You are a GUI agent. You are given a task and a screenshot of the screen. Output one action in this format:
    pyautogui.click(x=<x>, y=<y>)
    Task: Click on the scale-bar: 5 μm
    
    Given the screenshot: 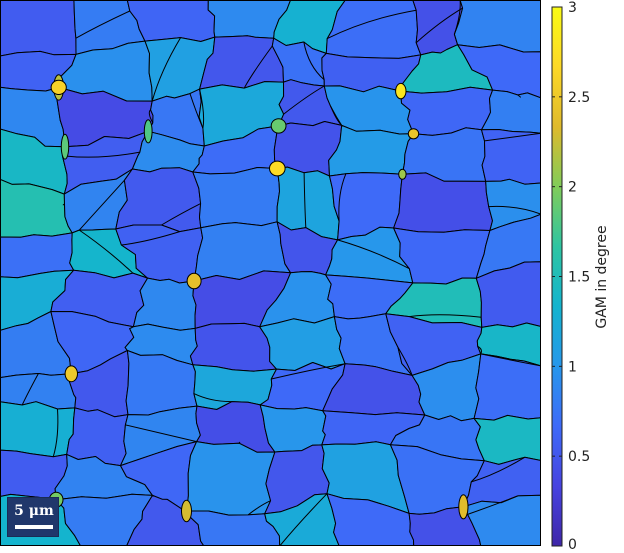 What is the action you would take?
    pyautogui.click(x=33, y=517)
    